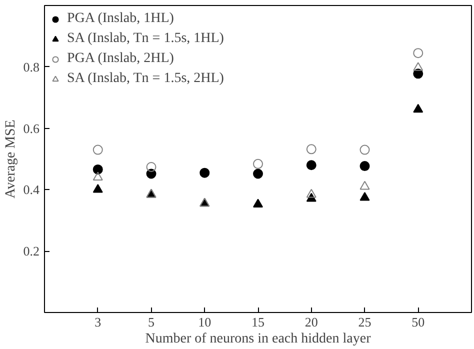  Describe the element at coordinates (98, 322) in the screenshot. I see `x-tick-label: 3` at that location.